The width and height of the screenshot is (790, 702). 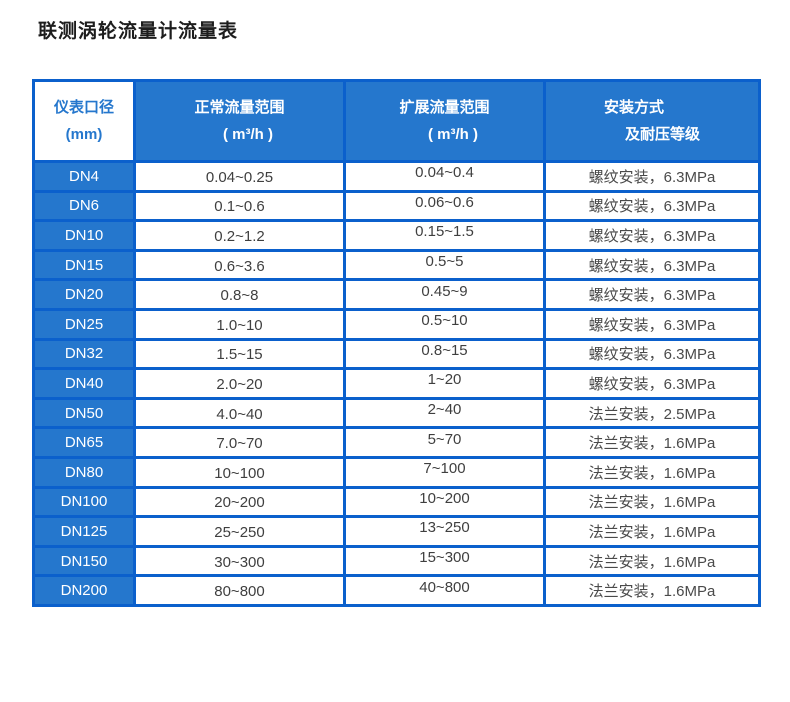 I want to click on header-normal-range-unit: ( m³/h ), so click(x=247, y=134).